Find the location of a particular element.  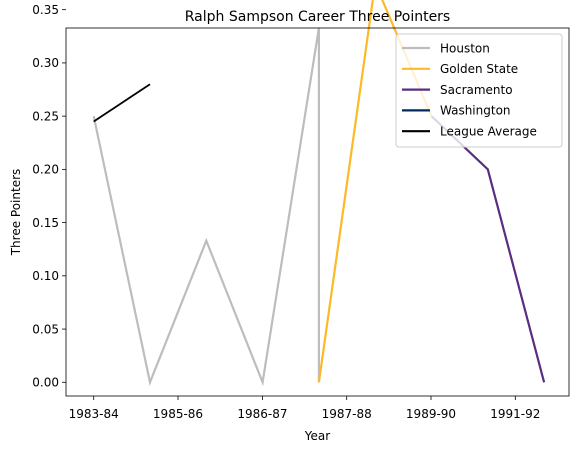

legend-label-houston: Houston is located at coordinates (465, 48).